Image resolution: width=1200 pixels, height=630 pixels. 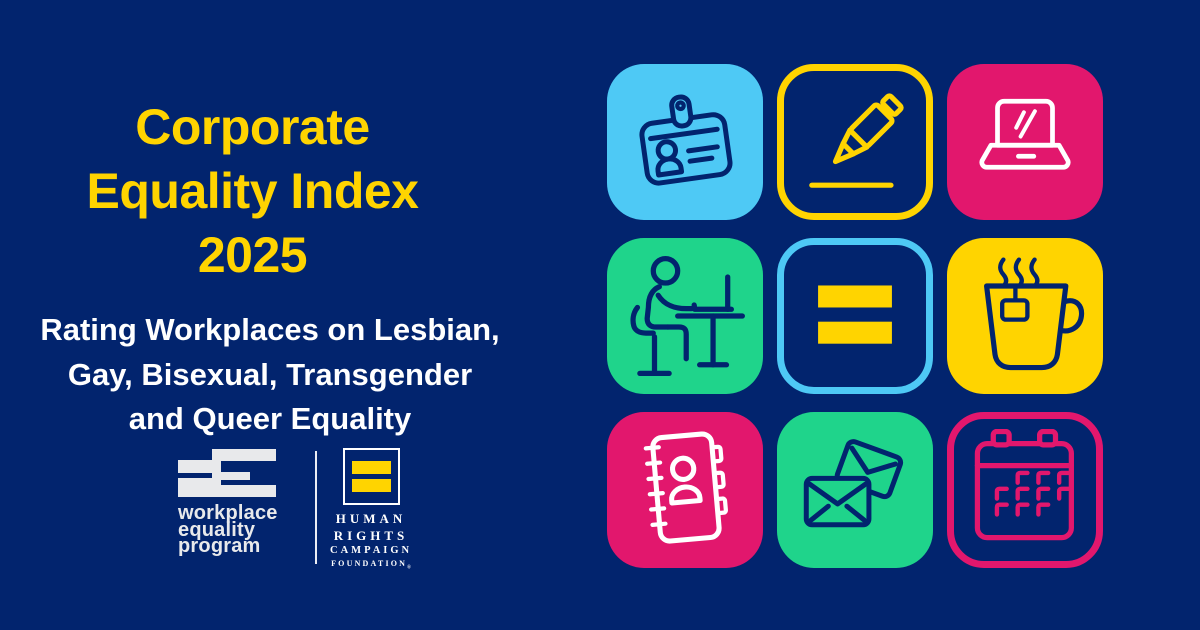 I want to click on wordmark-line: workplace, so click(x=228, y=513).